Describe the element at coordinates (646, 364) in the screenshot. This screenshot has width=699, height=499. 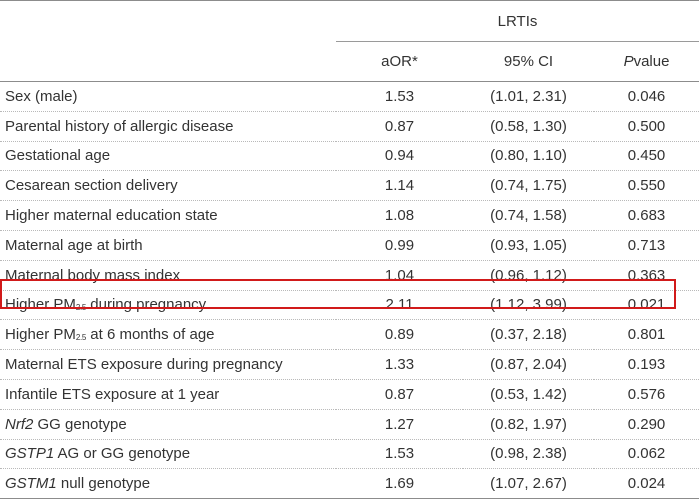
I see `row-p-value: 0.193` at that location.